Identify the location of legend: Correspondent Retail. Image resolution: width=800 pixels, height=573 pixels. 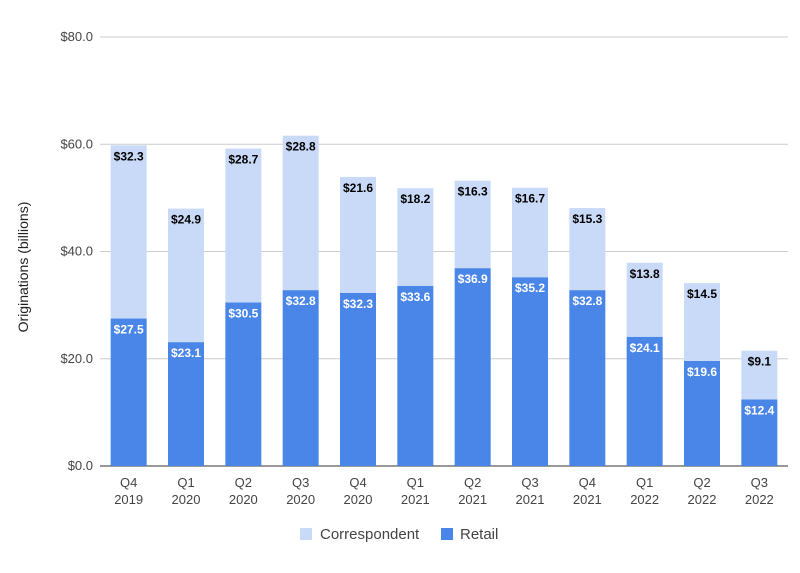
(399, 534).